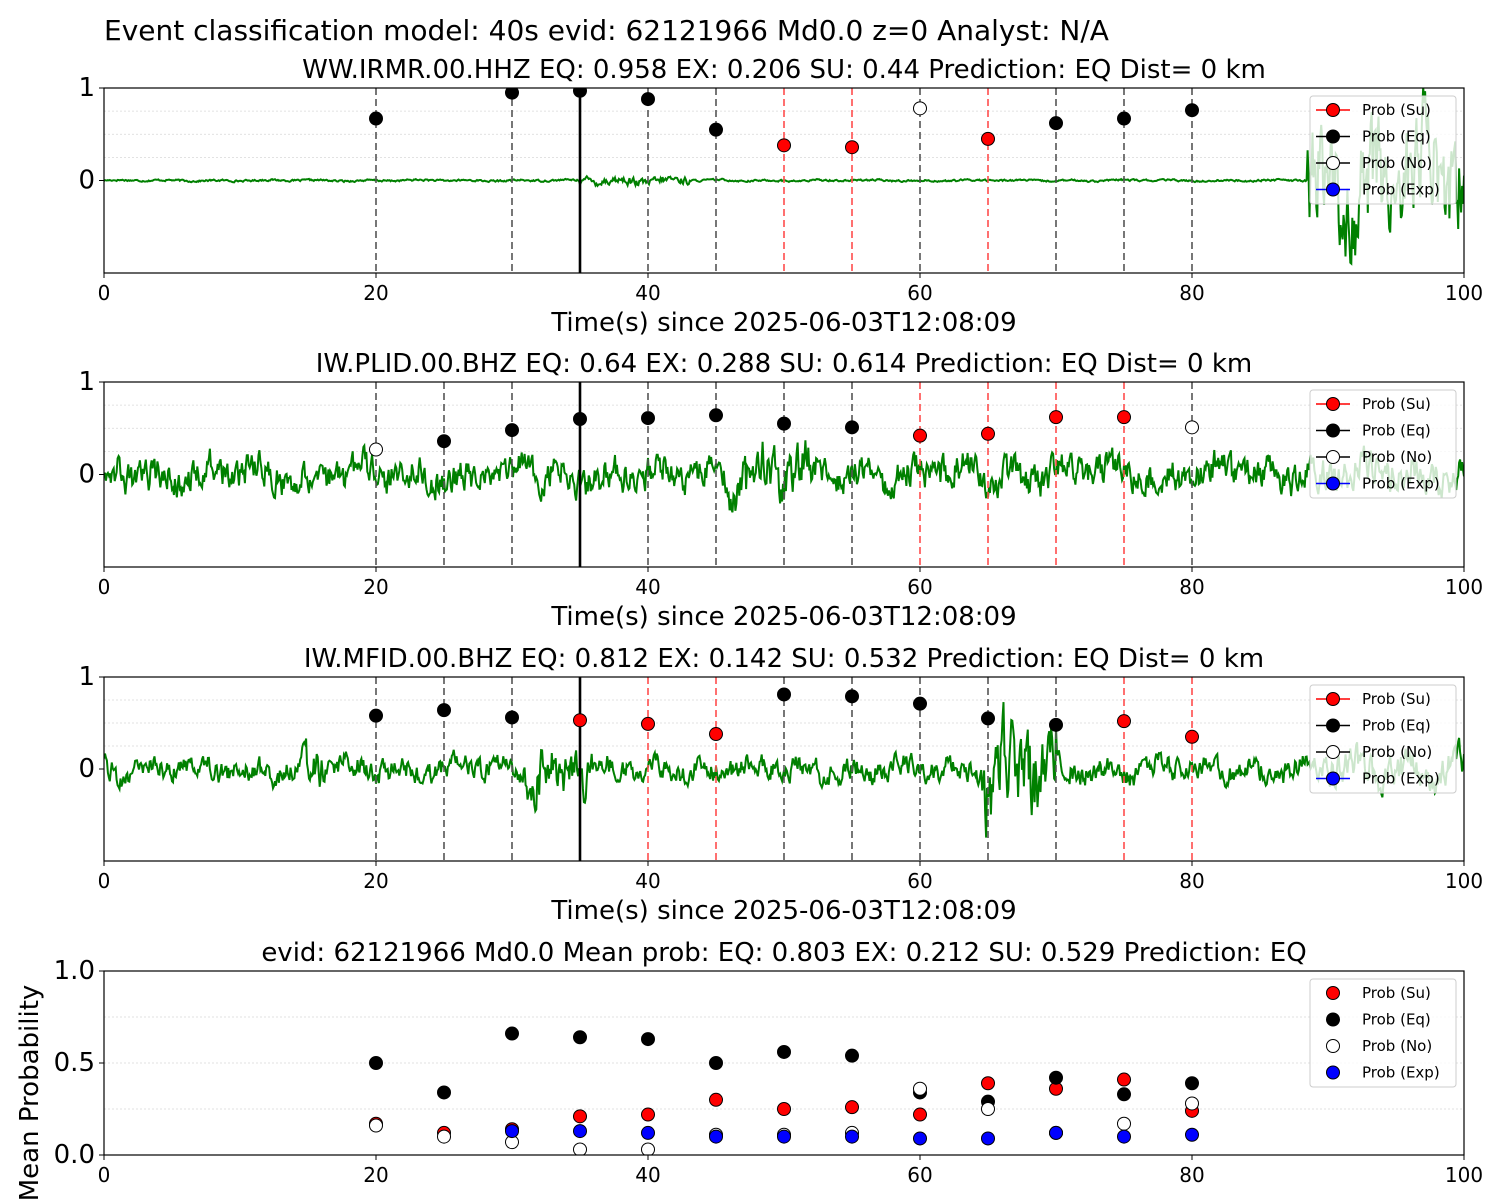 This screenshot has width=1500, height=1200. What do you see at coordinates (30, 1092) in the screenshot?
I see `y-axis-label: Mean Probability` at bounding box center [30, 1092].